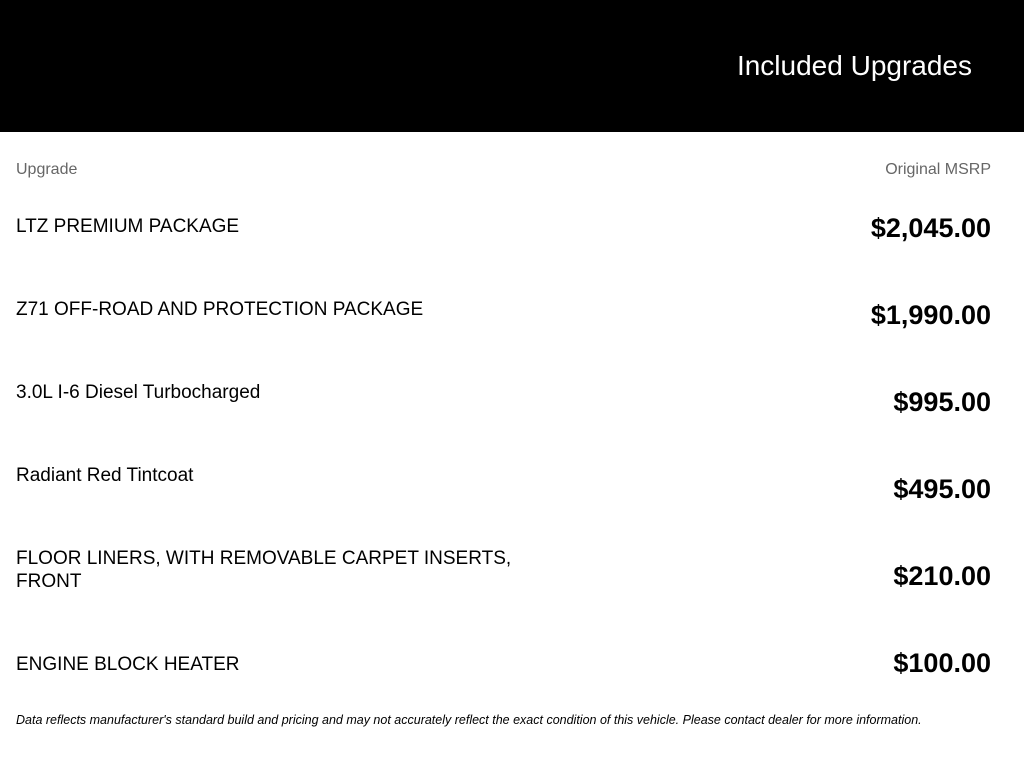  What do you see at coordinates (128, 664) in the screenshot?
I see `upgrade-name: ENGINE BLOCK HEATER` at bounding box center [128, 664].